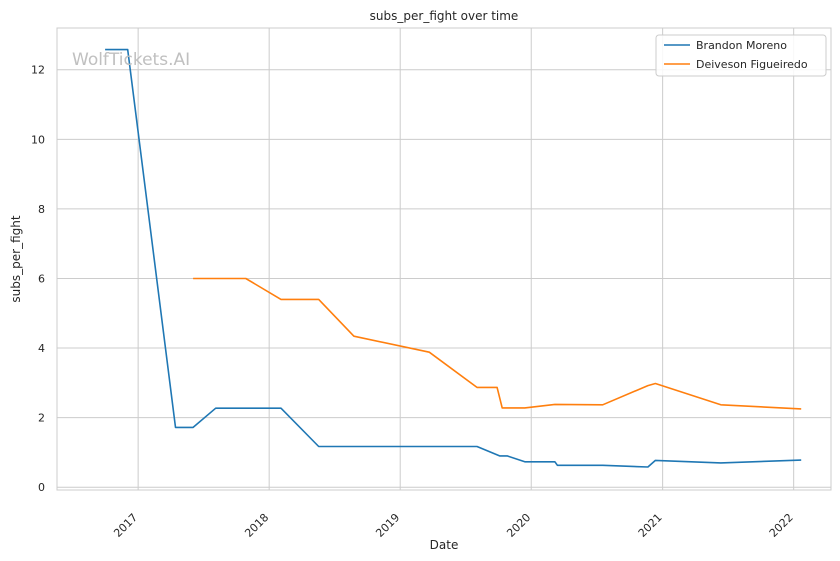  What do you see at coordinates (741, 45) in the screenshot?
I see `legend-label-brandon-moreno: Brandon Moreno` at bounding box center [741, 45].